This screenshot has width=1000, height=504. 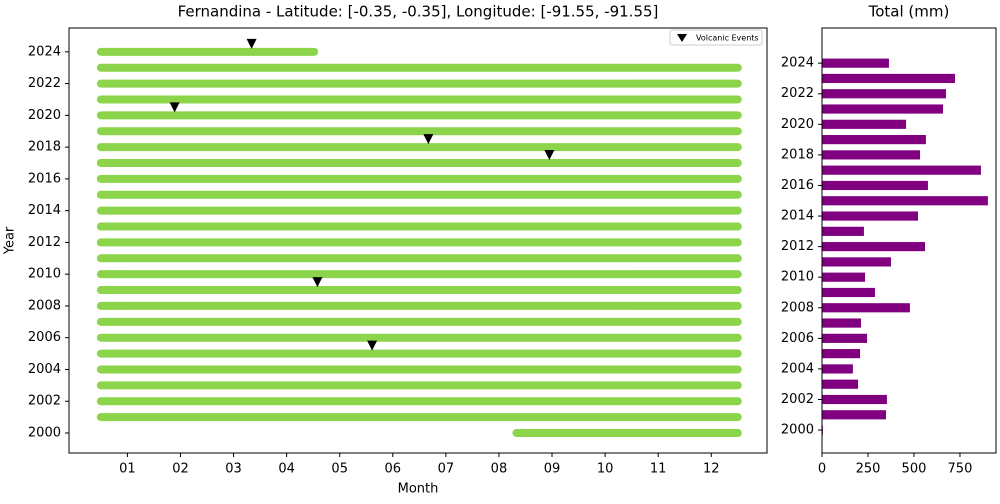 I want to click on legend-marker, so click(x=682, y=38).